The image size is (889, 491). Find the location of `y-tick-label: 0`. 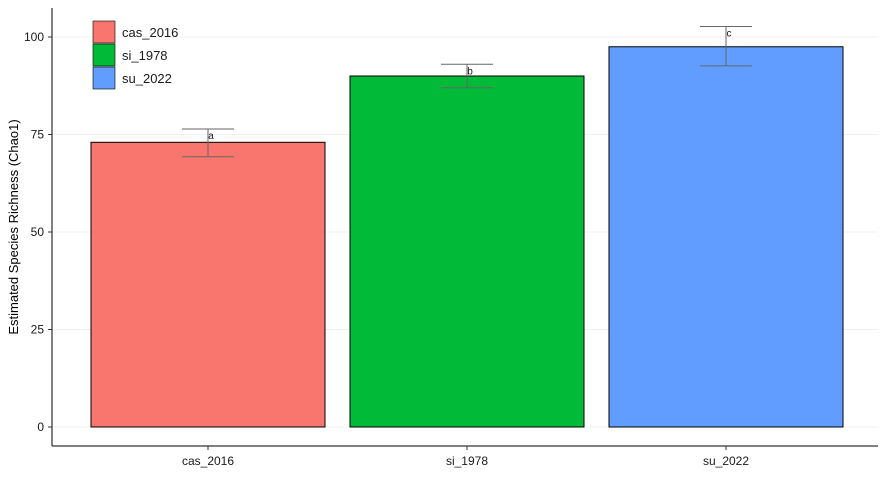

y-tick-label: 0 is located at coordinates (40, 427).